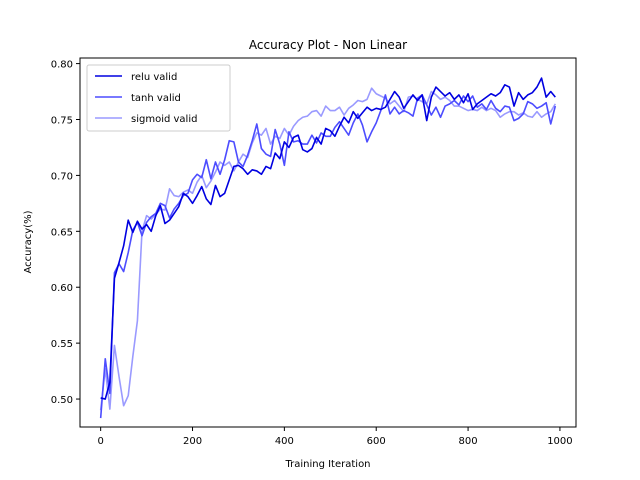 The width and height of the screenshot is (640, 480). Describe the element at coordinates (559, 441) in the screenshot. I see `x-tick-label: 1000` at that location.